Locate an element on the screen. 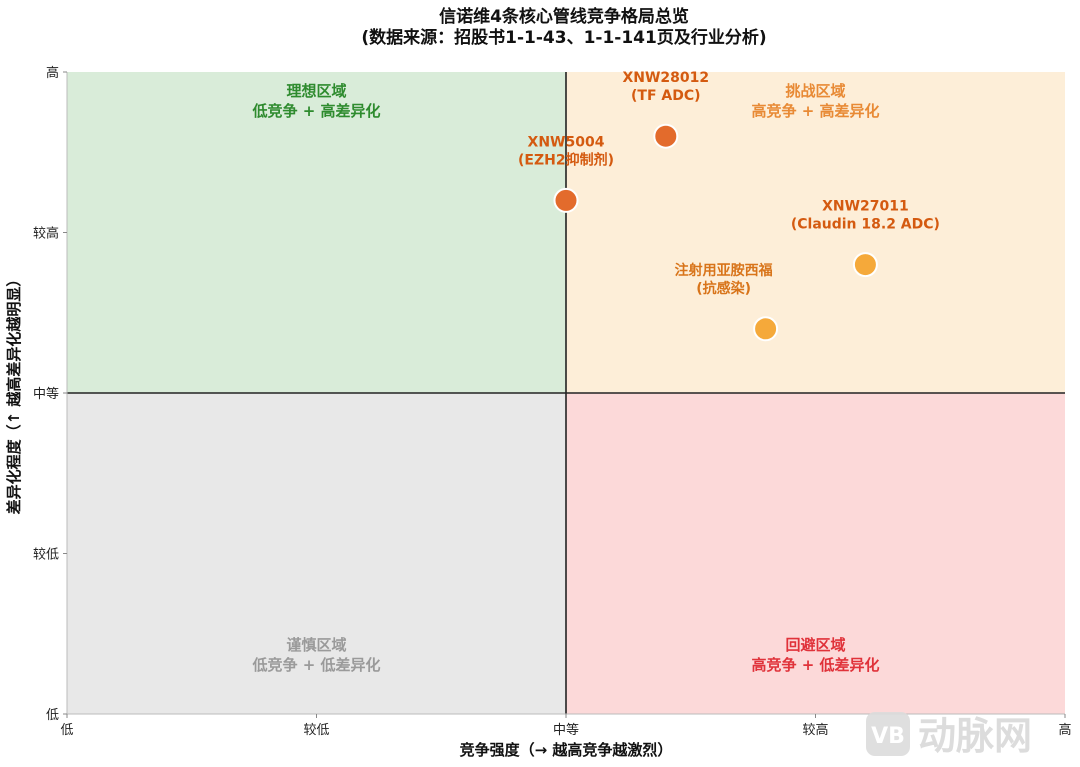 The width and height of the screenshot is (1080, 767). x-tick-label: 较高 is located at coordinates (815, 730).